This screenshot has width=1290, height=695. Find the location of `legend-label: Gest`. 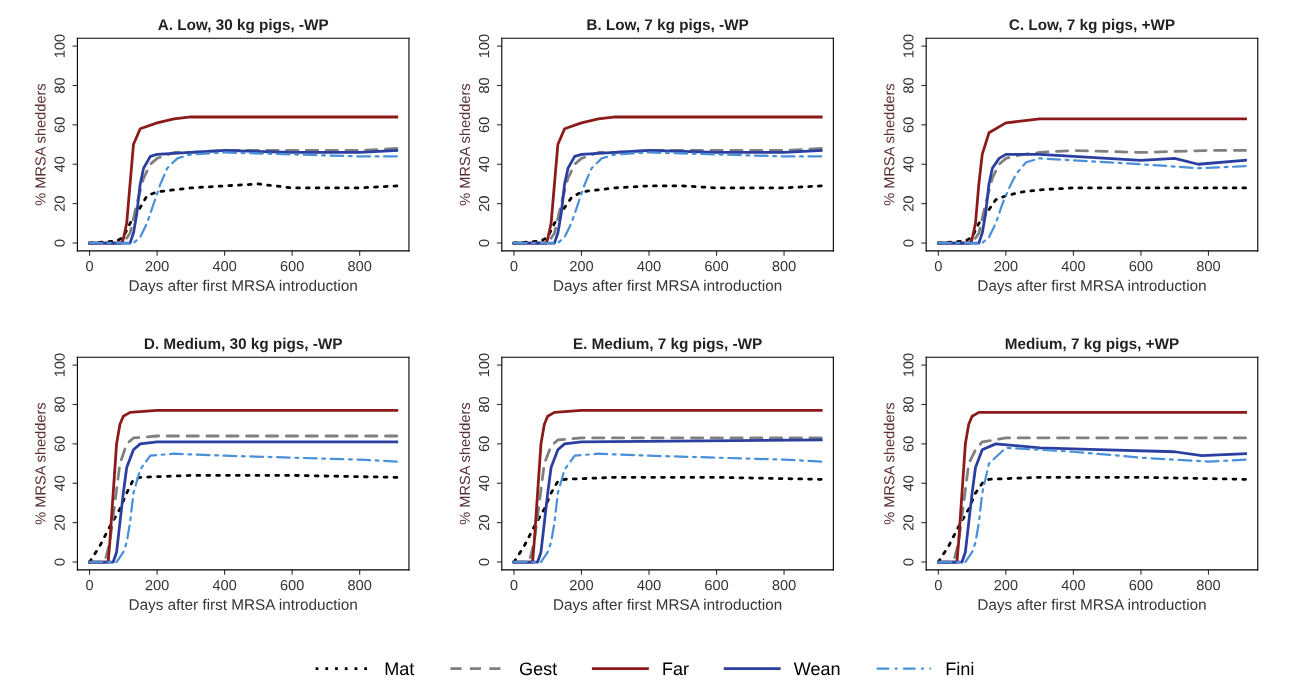

legend-label: Gest is located at coordinates (538, 669).